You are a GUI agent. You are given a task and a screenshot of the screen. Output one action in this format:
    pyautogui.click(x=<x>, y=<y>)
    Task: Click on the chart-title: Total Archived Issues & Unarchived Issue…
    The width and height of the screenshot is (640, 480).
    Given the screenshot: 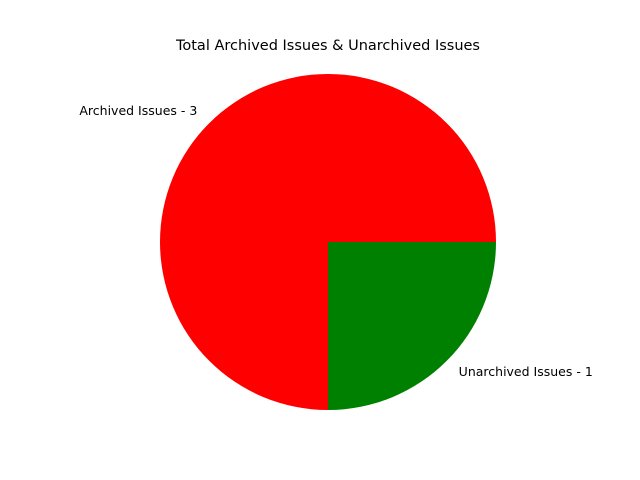 What is the action you would take?
    pyautogui.click(x=327, y=46)
    